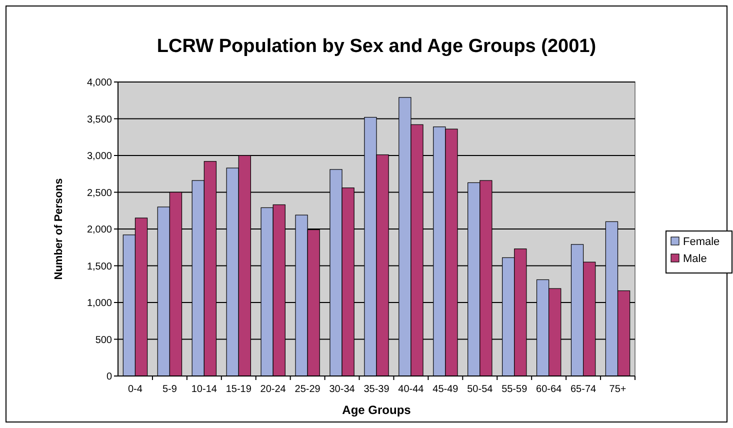 This screenshot has width=733, height=428. What do you see at coordinates (583, 389) in the screenshot?
I see `x-tick-label: 65-74` at bounding box center [583, 389].